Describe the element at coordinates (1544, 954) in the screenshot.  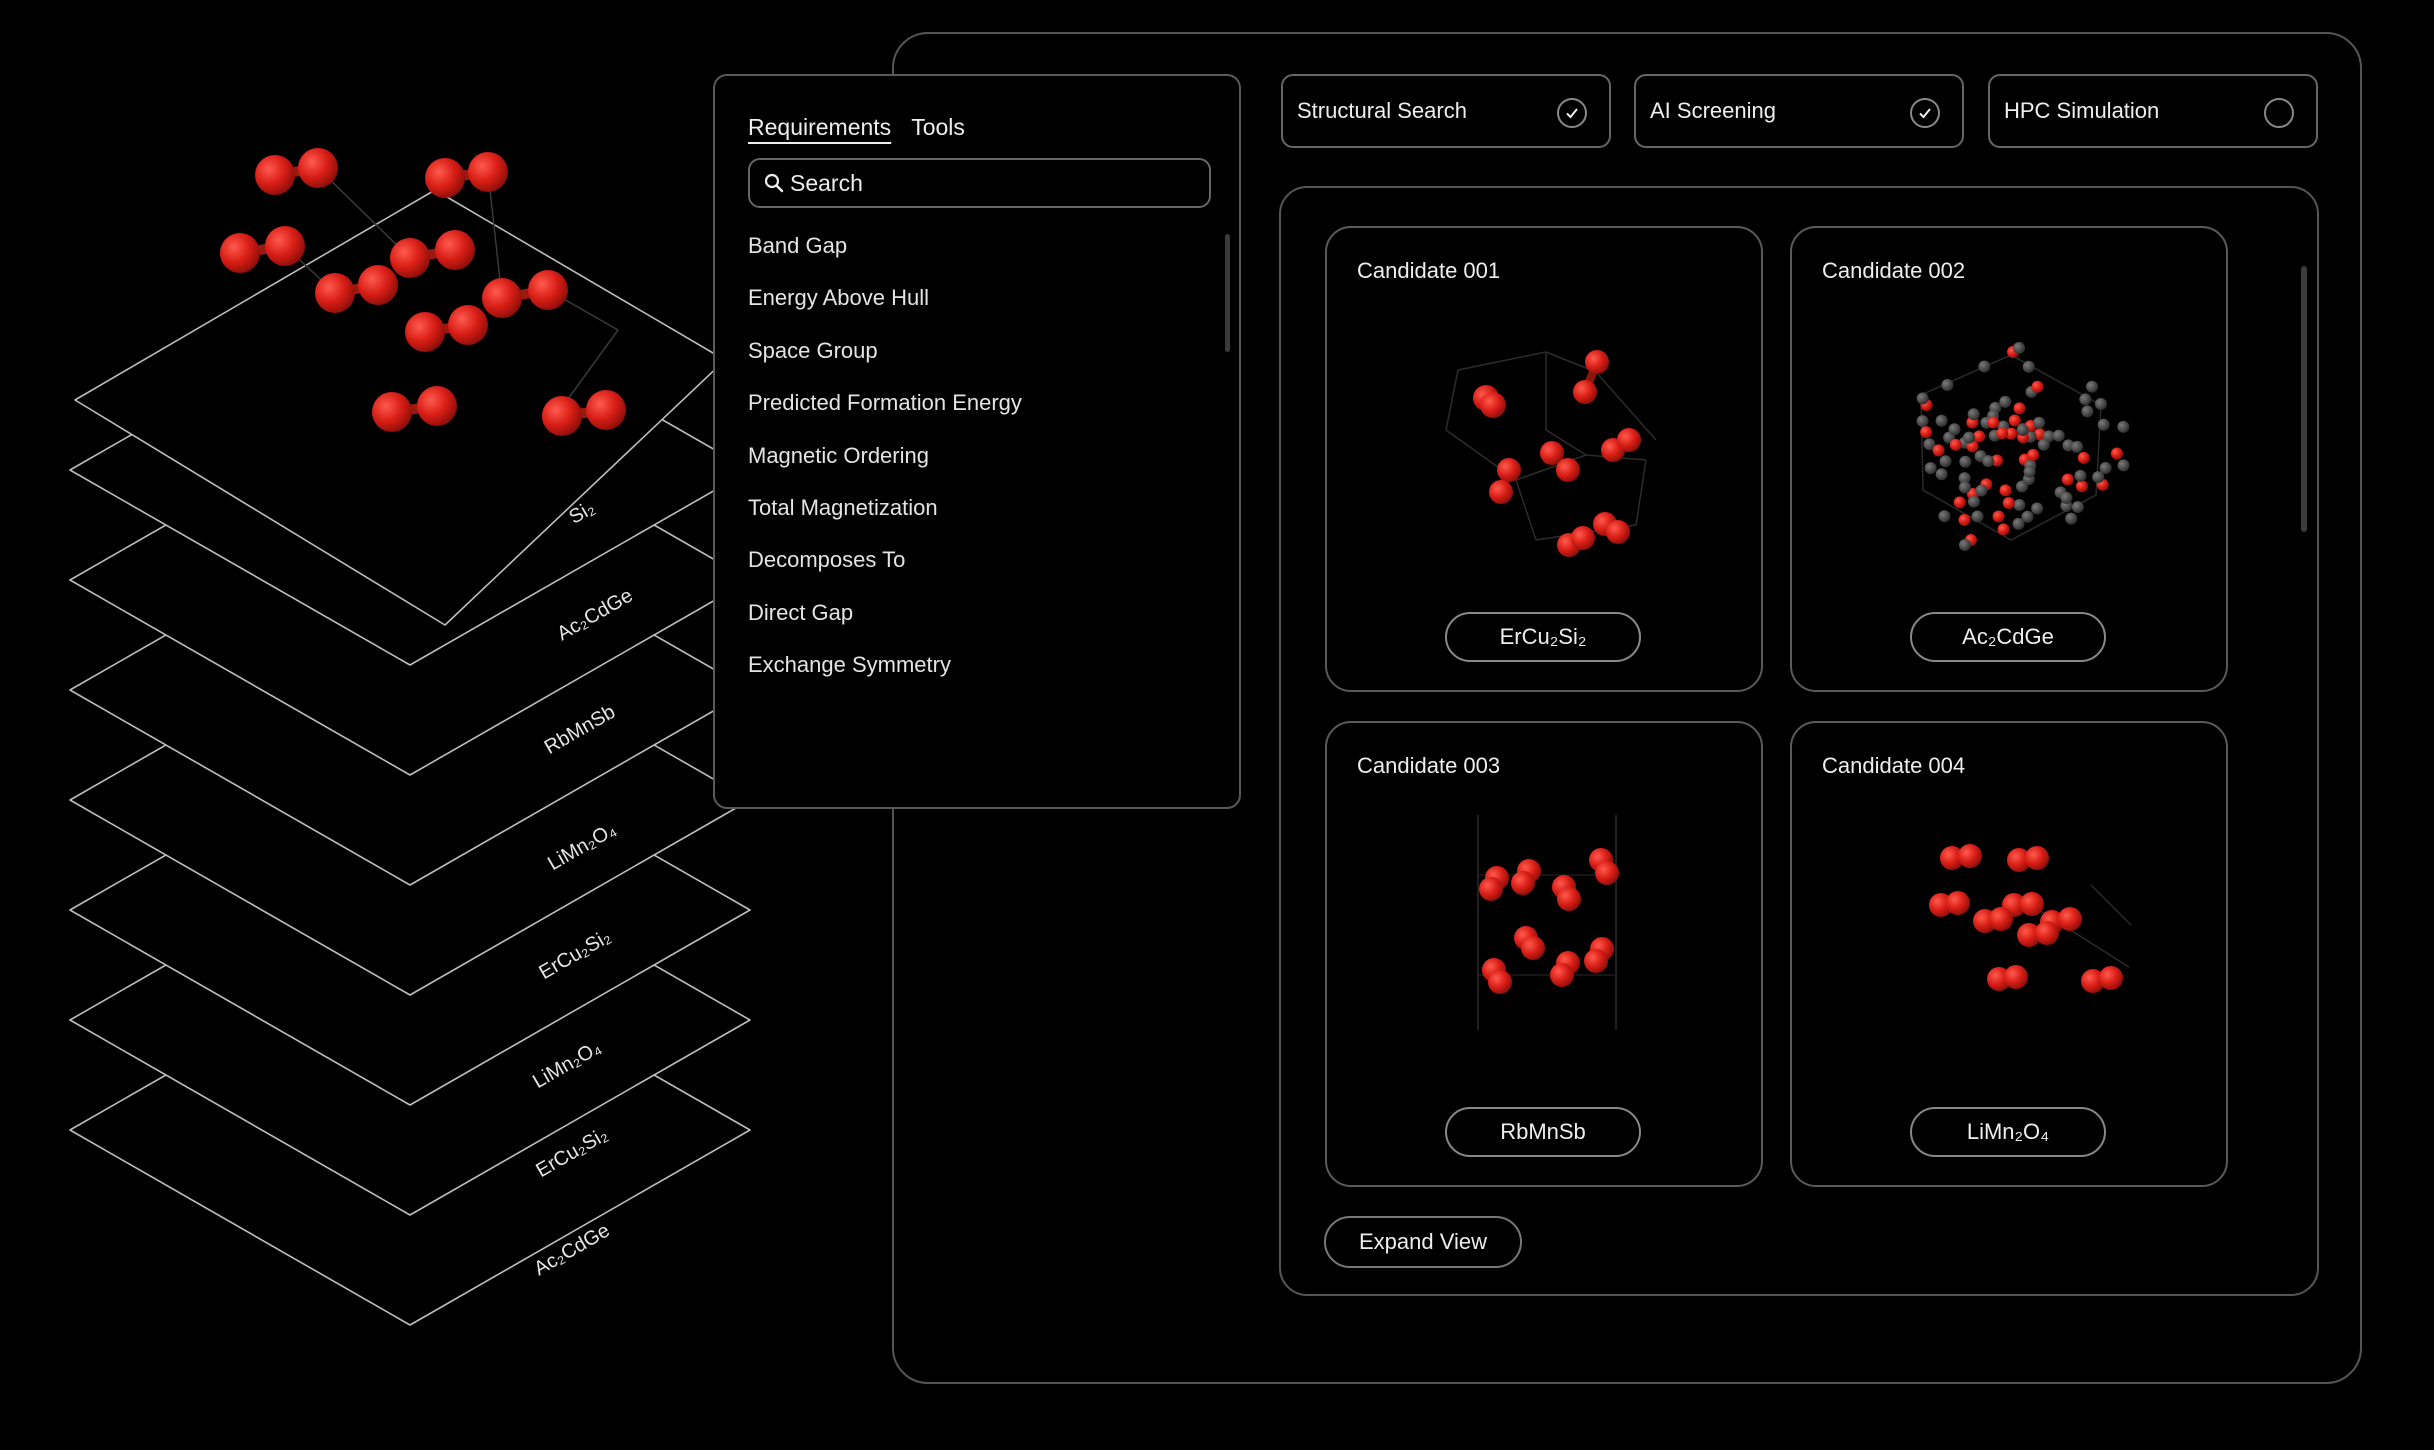
I see `candidate-card-003: Candidate 003 RbMnSb` at that location.